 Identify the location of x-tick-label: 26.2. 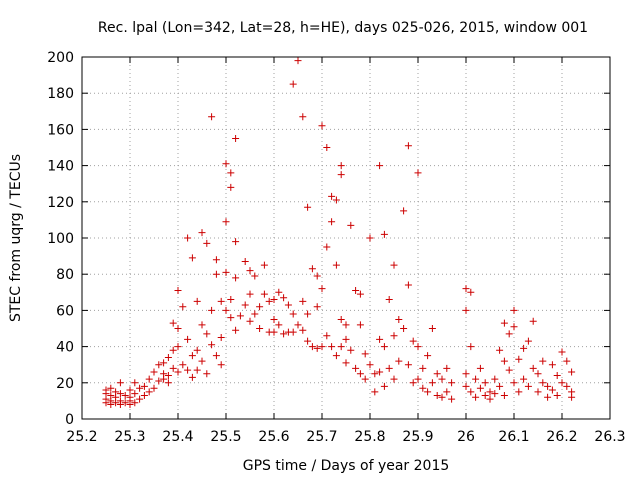
(561, 437).